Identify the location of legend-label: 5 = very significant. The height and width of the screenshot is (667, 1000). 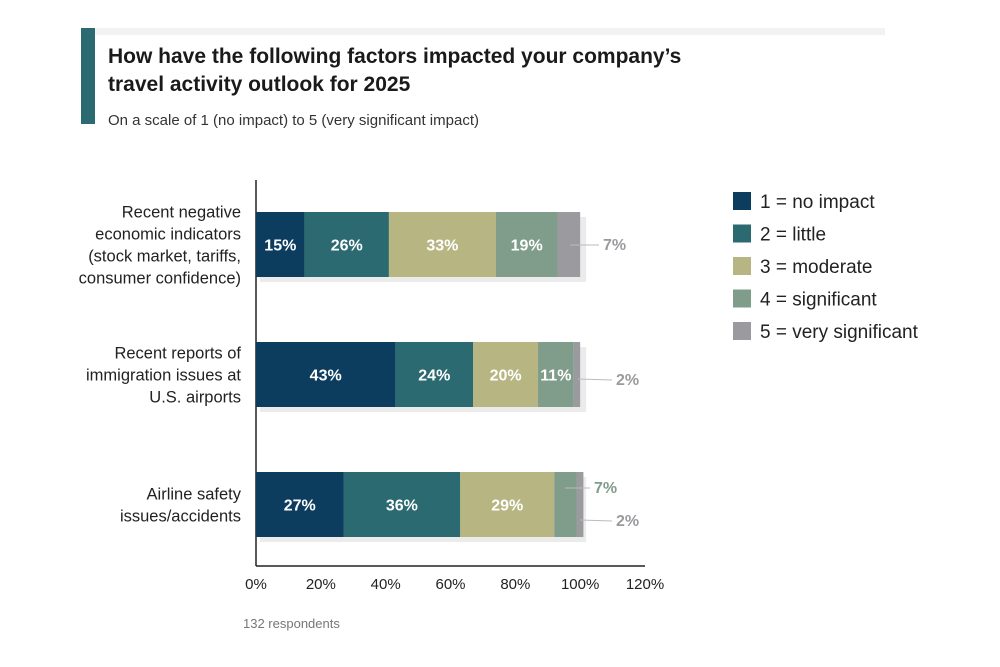
(839, 332).